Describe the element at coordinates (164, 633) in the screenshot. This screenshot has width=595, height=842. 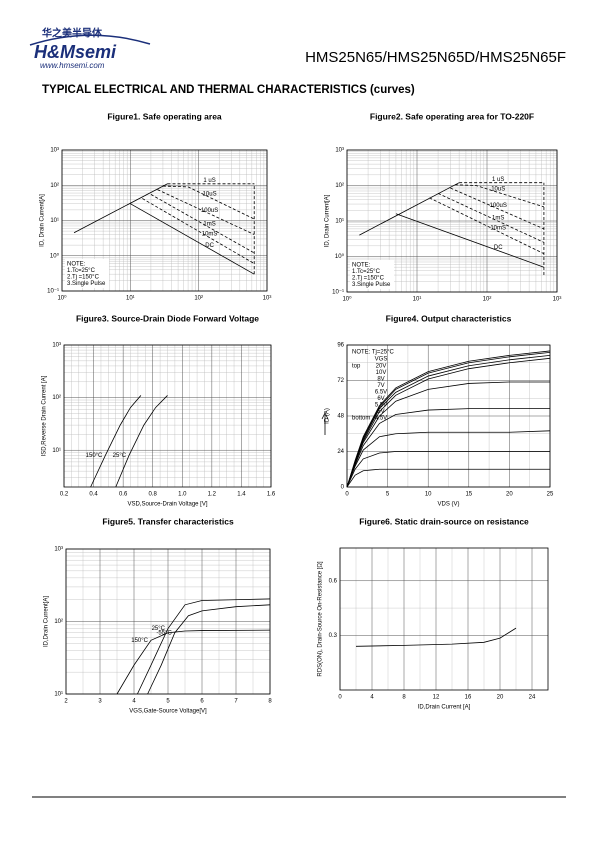
I see `curve-label: -55°C` at that location.